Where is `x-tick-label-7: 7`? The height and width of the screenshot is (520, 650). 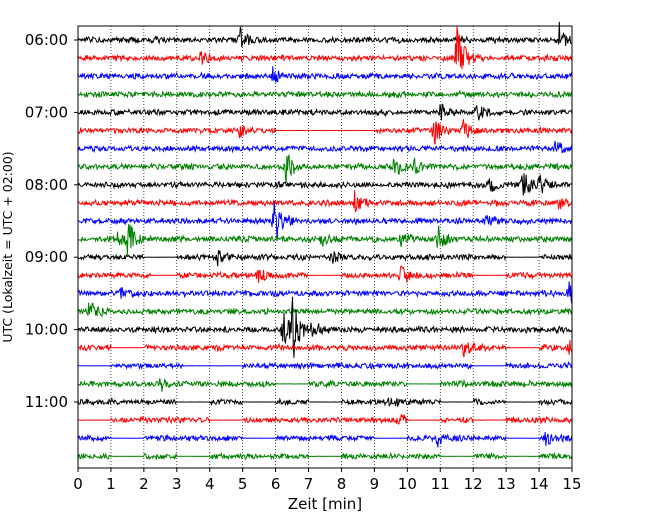 x-tick-label-7: 7 is located at coordinates (309, 484).